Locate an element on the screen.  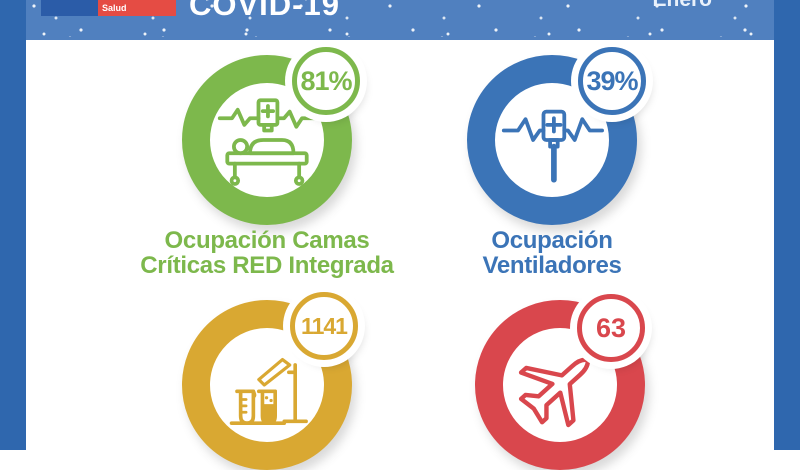
logo-label: Salud is located at coordinates (114, 8).